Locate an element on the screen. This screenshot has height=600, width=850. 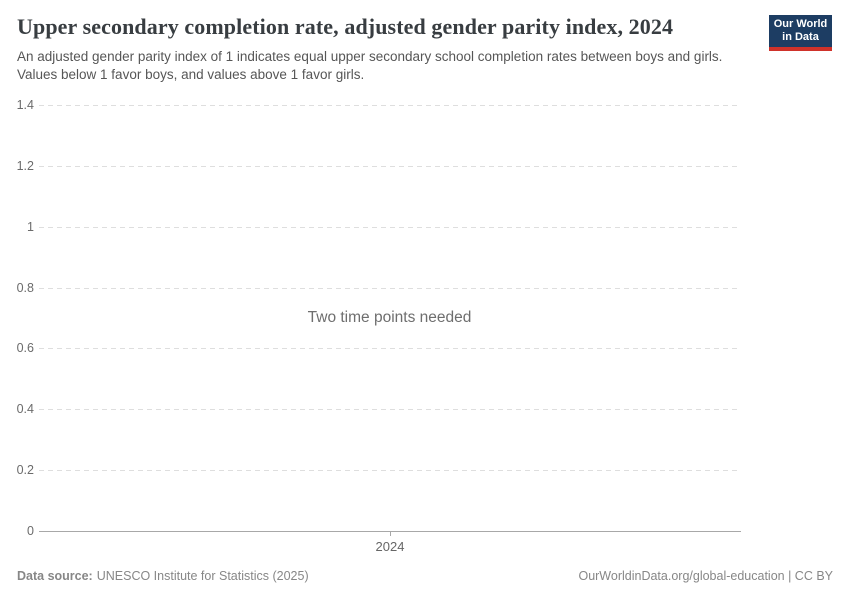
y-tick-label: 0.4 is located at coordinates (25, 409).